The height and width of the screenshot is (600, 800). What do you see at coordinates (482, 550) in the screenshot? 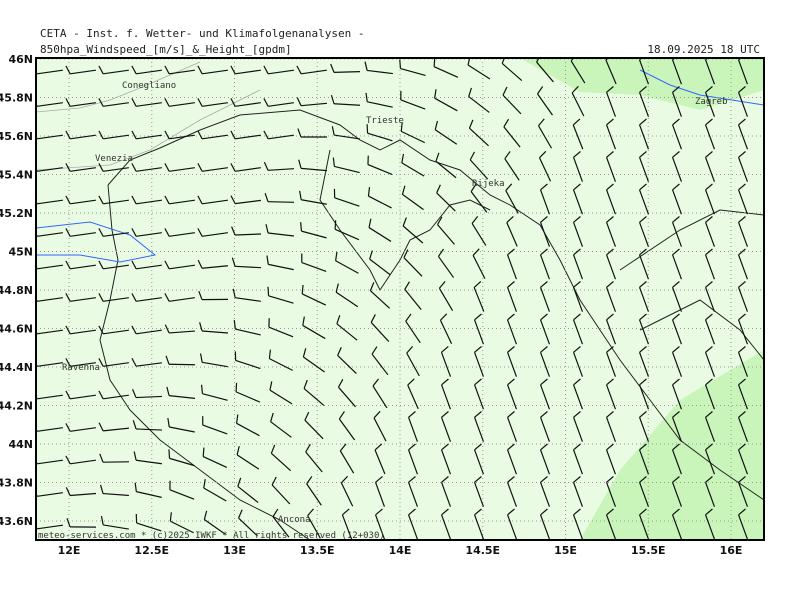
I see `lon-label: 14.5E` at bounding box center [482, 550].